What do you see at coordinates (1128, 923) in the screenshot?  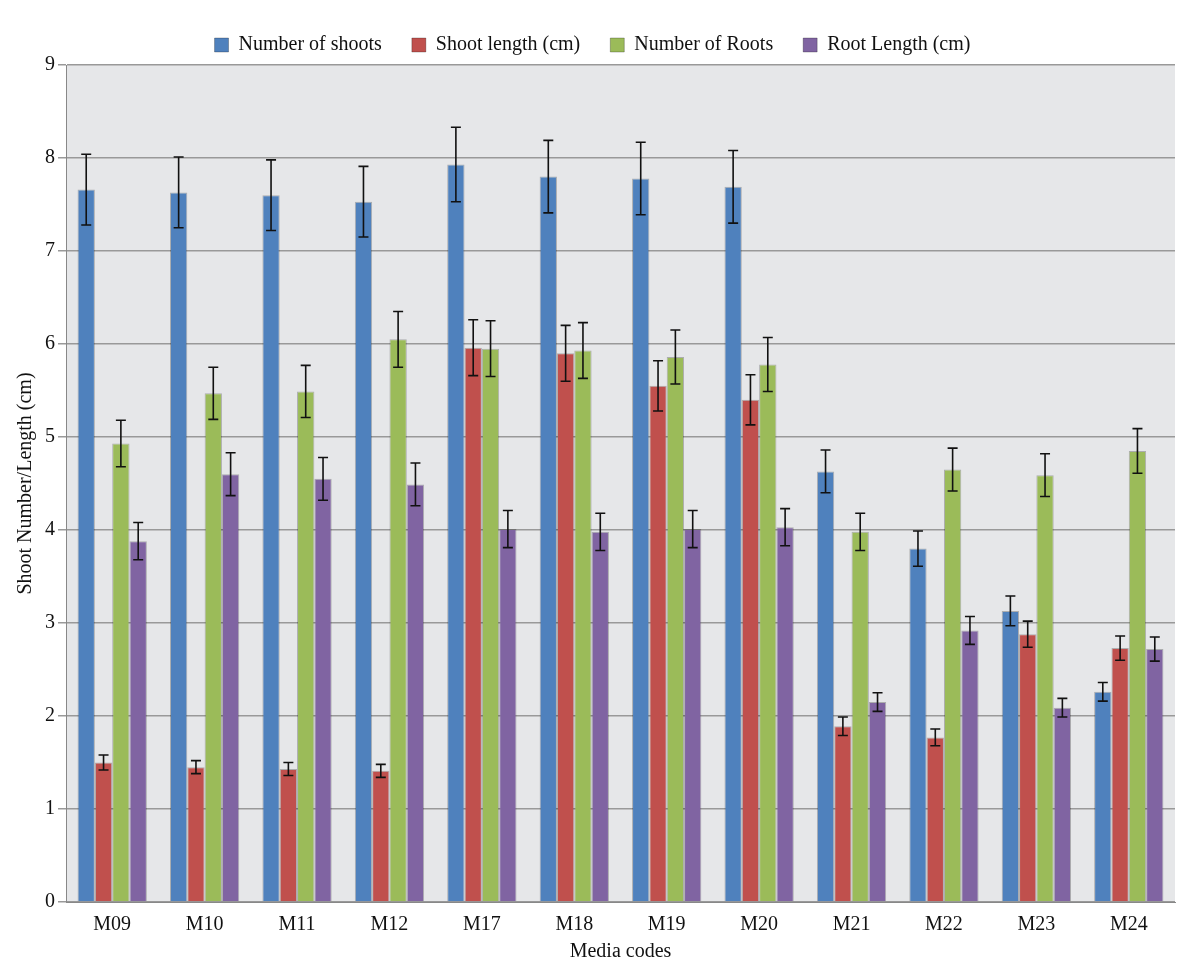 I see `x-tick-label: M24` at bounding box center [1128, 923].